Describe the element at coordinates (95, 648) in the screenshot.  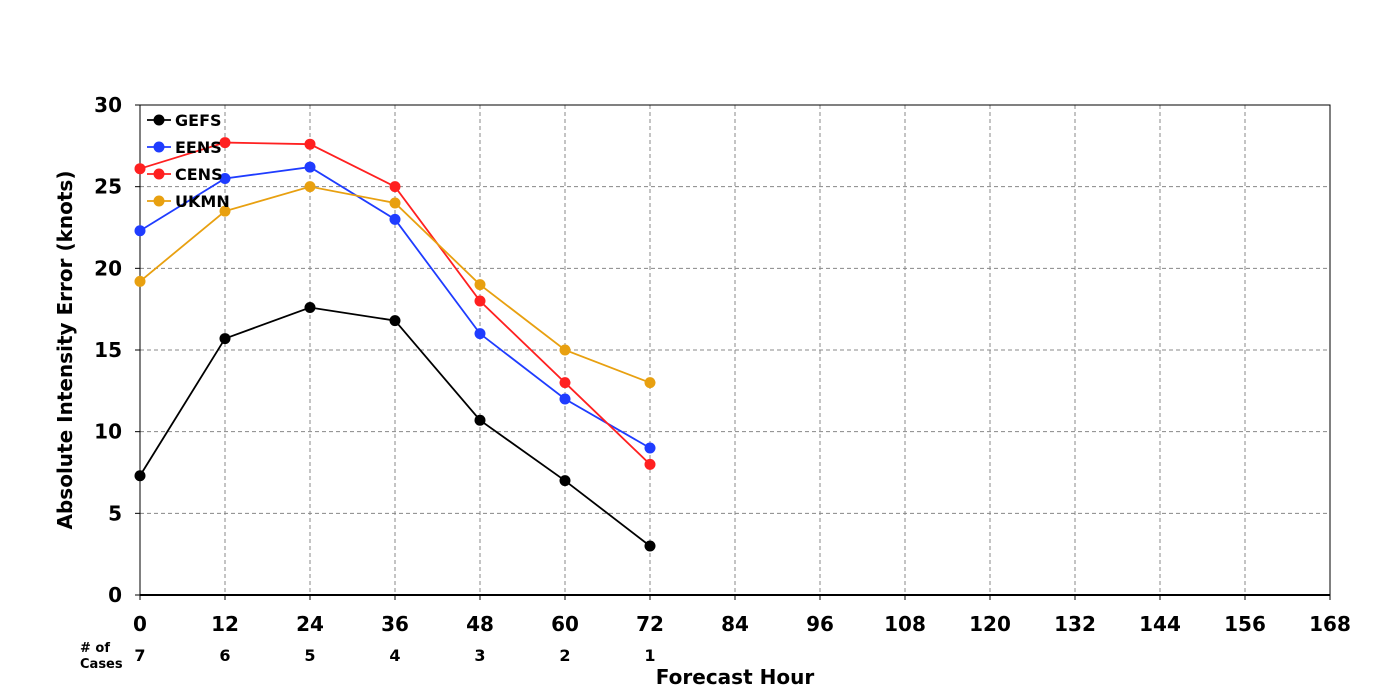
I see `cases-label-line1: # of` at that location.